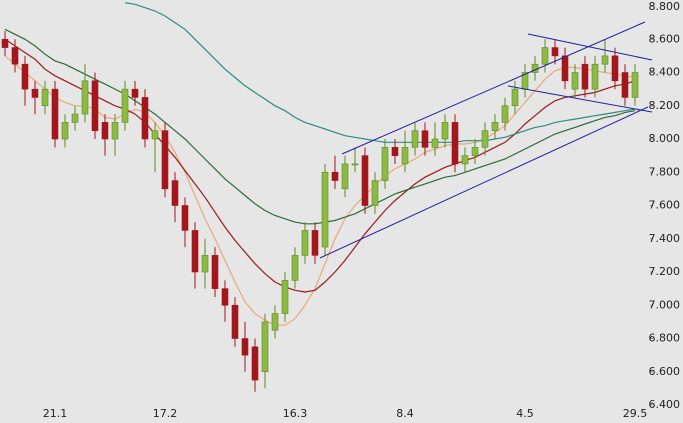 This screenshot has height=423, width=683. Describe the element at coordinates (665, 72) in the screenshot. I see `y-tick-label: 8.400` at that location.